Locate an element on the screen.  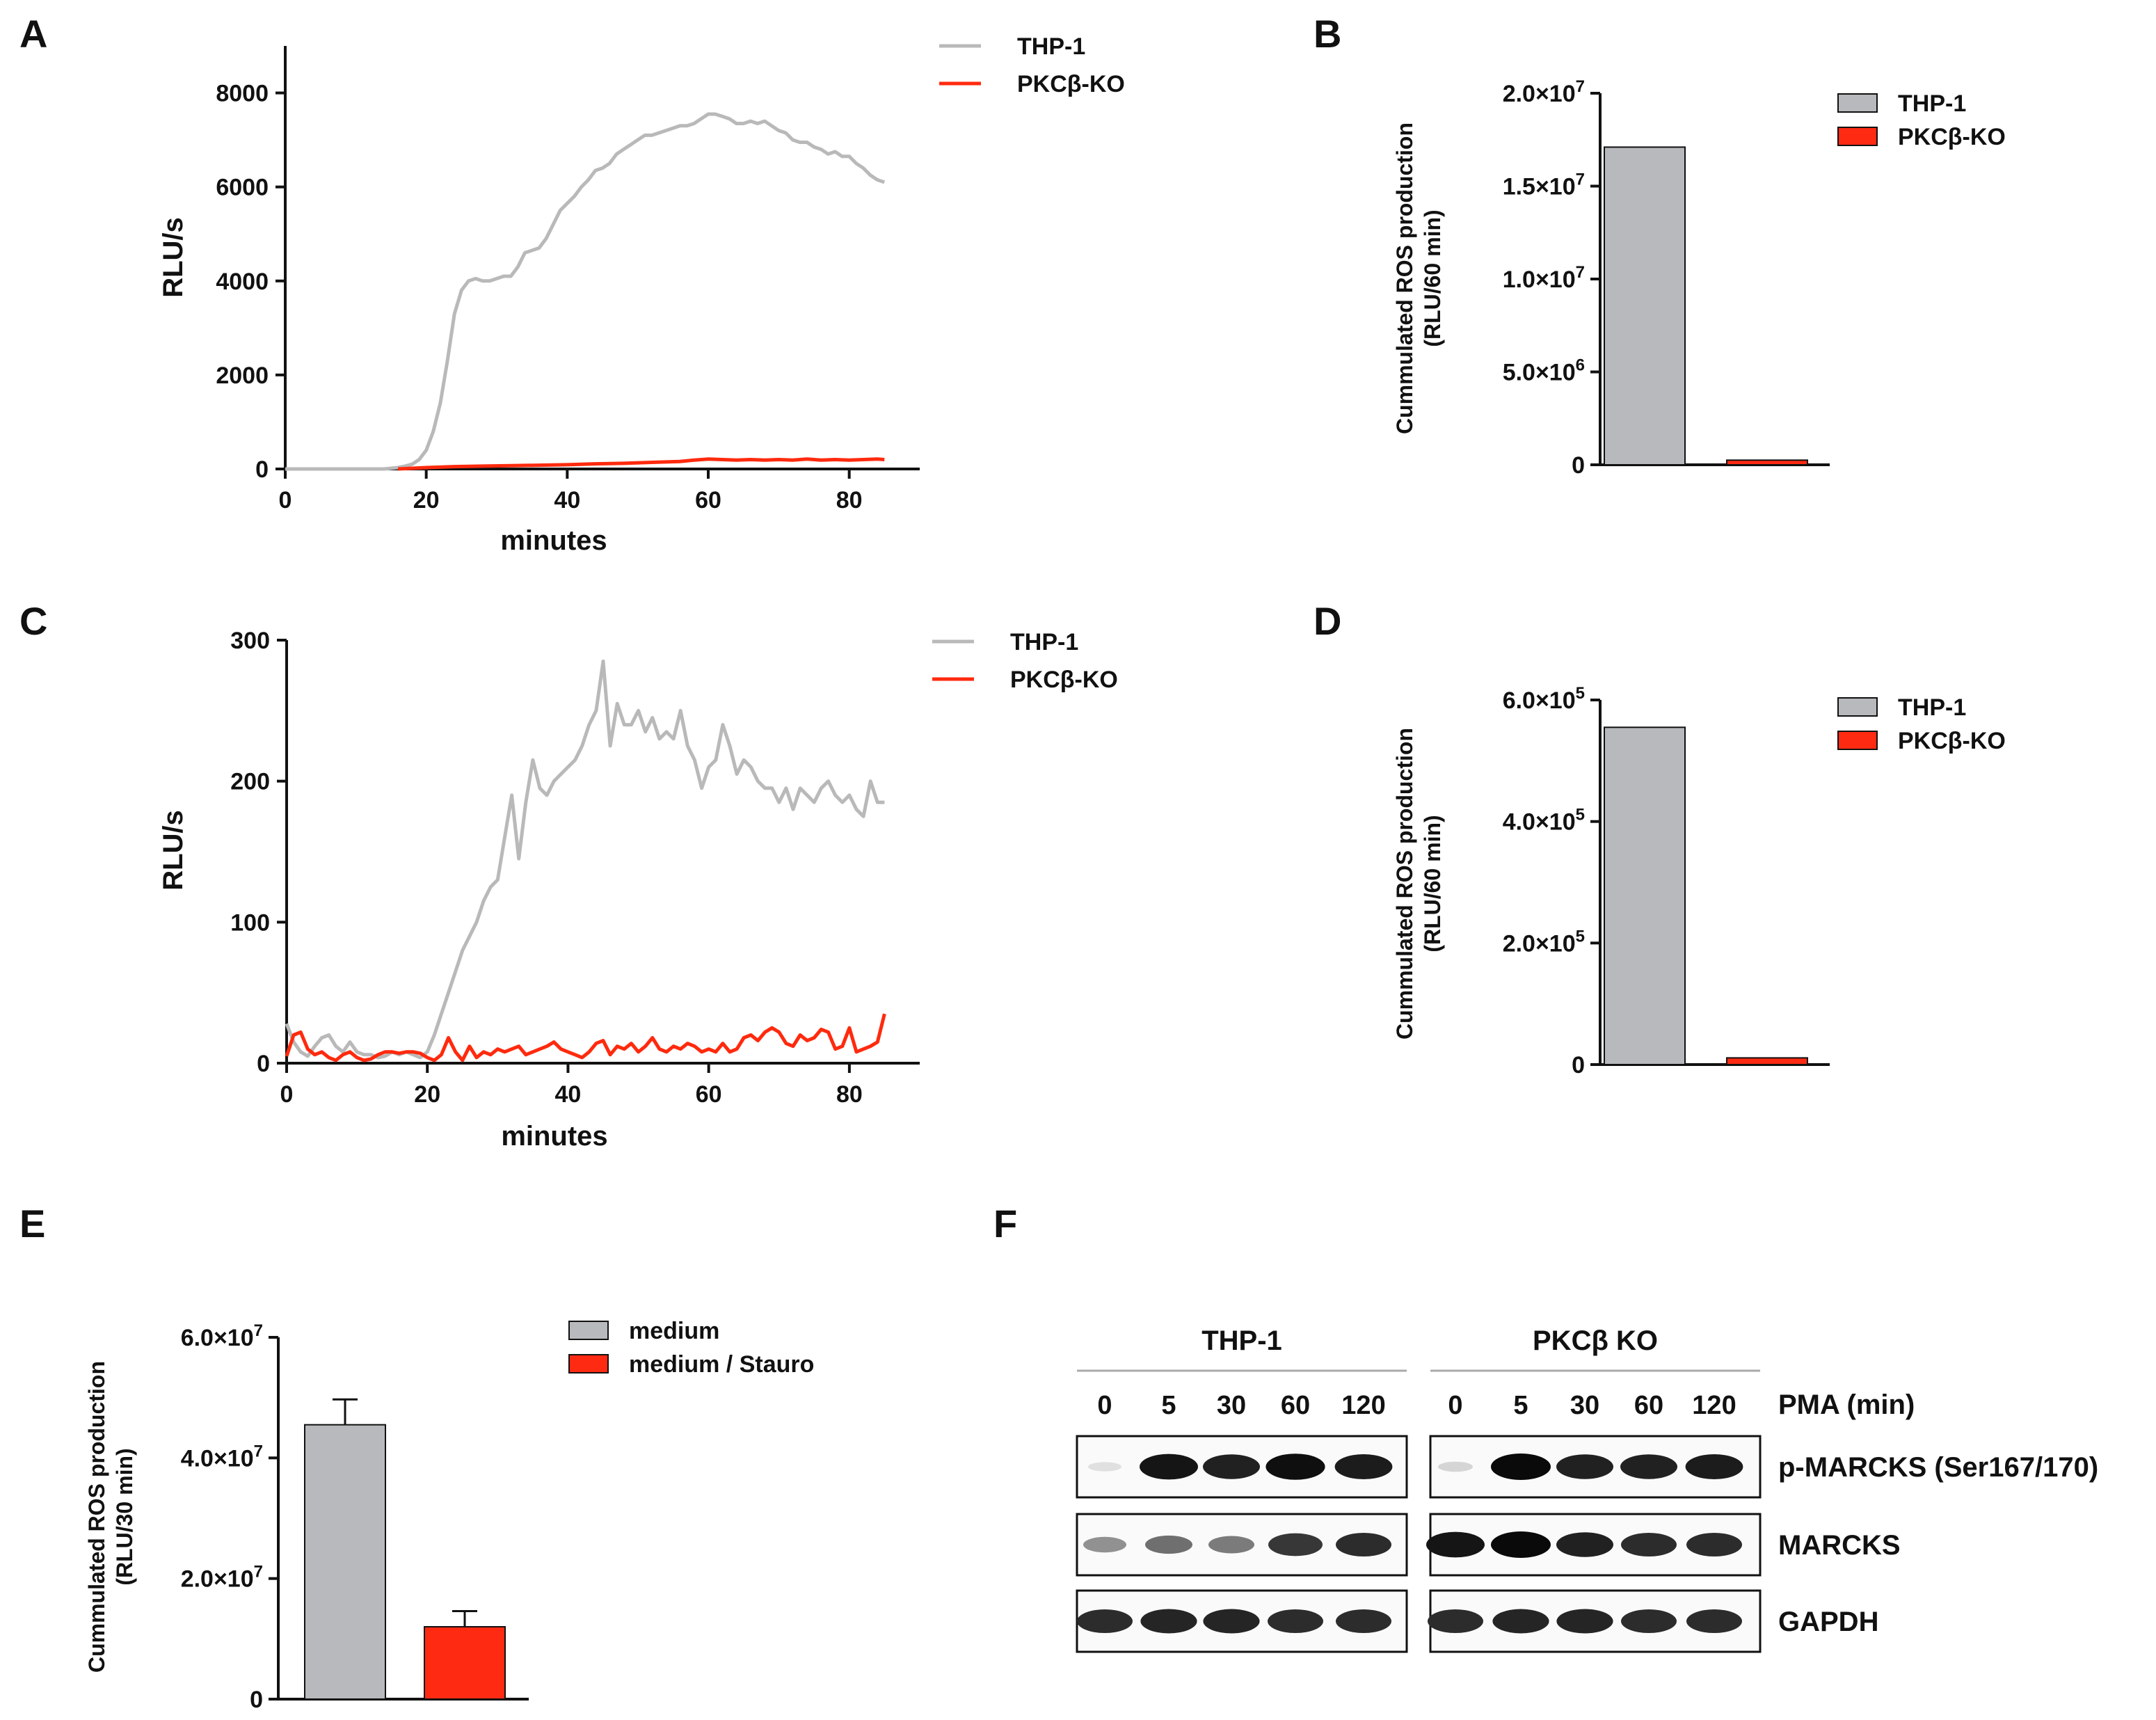
y-tick-exponent: 6 is located at coordinates (1580, 365).